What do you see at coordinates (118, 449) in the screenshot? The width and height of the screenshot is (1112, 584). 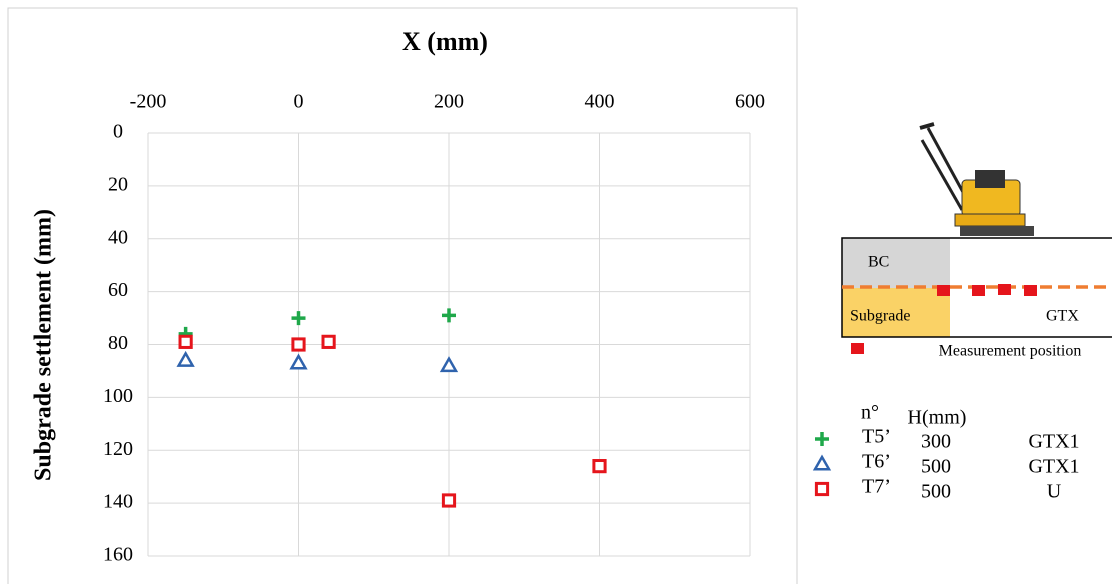 I see `y-tick-label: 120` at bounding box center [118, 449].